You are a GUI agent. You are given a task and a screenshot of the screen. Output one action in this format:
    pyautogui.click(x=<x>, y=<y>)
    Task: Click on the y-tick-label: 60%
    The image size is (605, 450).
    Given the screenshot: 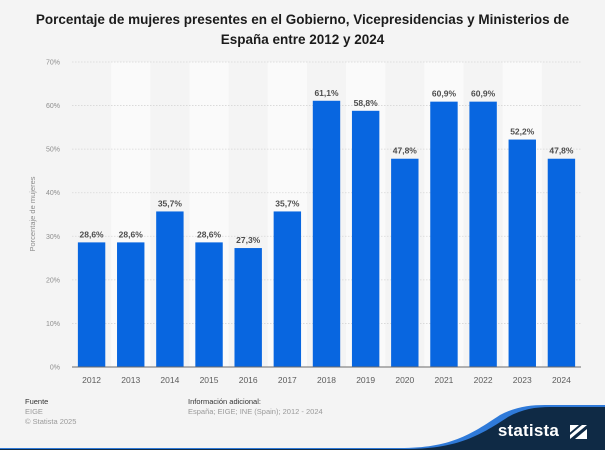 What is the action you would take?
    pyautogui.click(x=53, y=106)
    